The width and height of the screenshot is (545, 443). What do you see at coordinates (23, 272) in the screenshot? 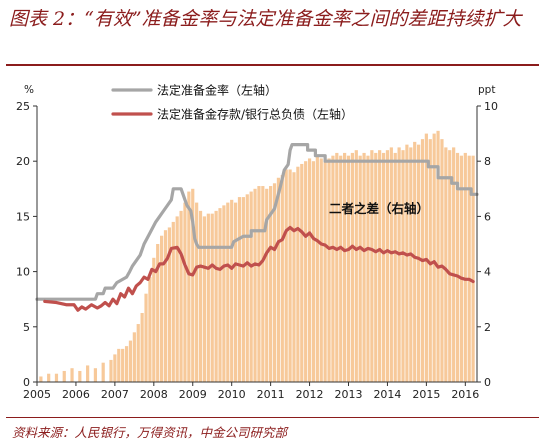
I see `left-tick-label: 10` at bounding box center [23, 272].